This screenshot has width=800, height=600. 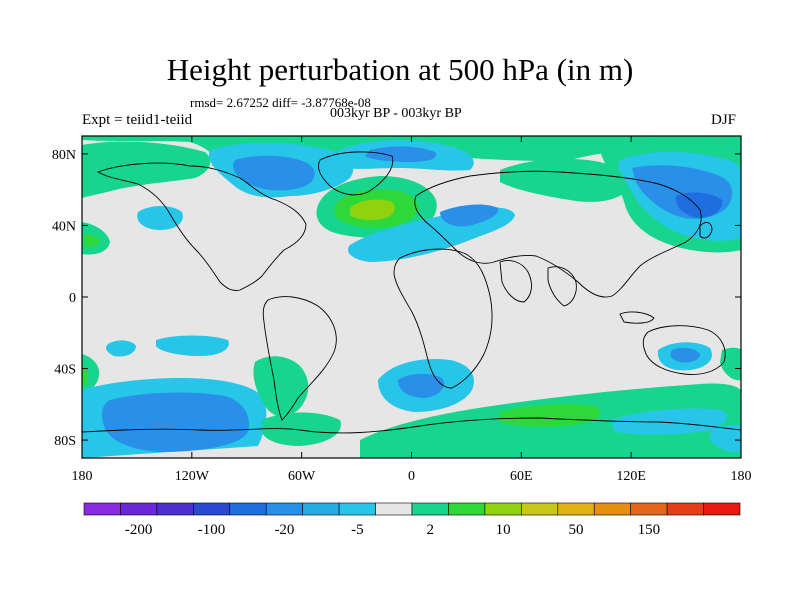 I want to click on colorbar-label: -100, so click(x=212, y=530).